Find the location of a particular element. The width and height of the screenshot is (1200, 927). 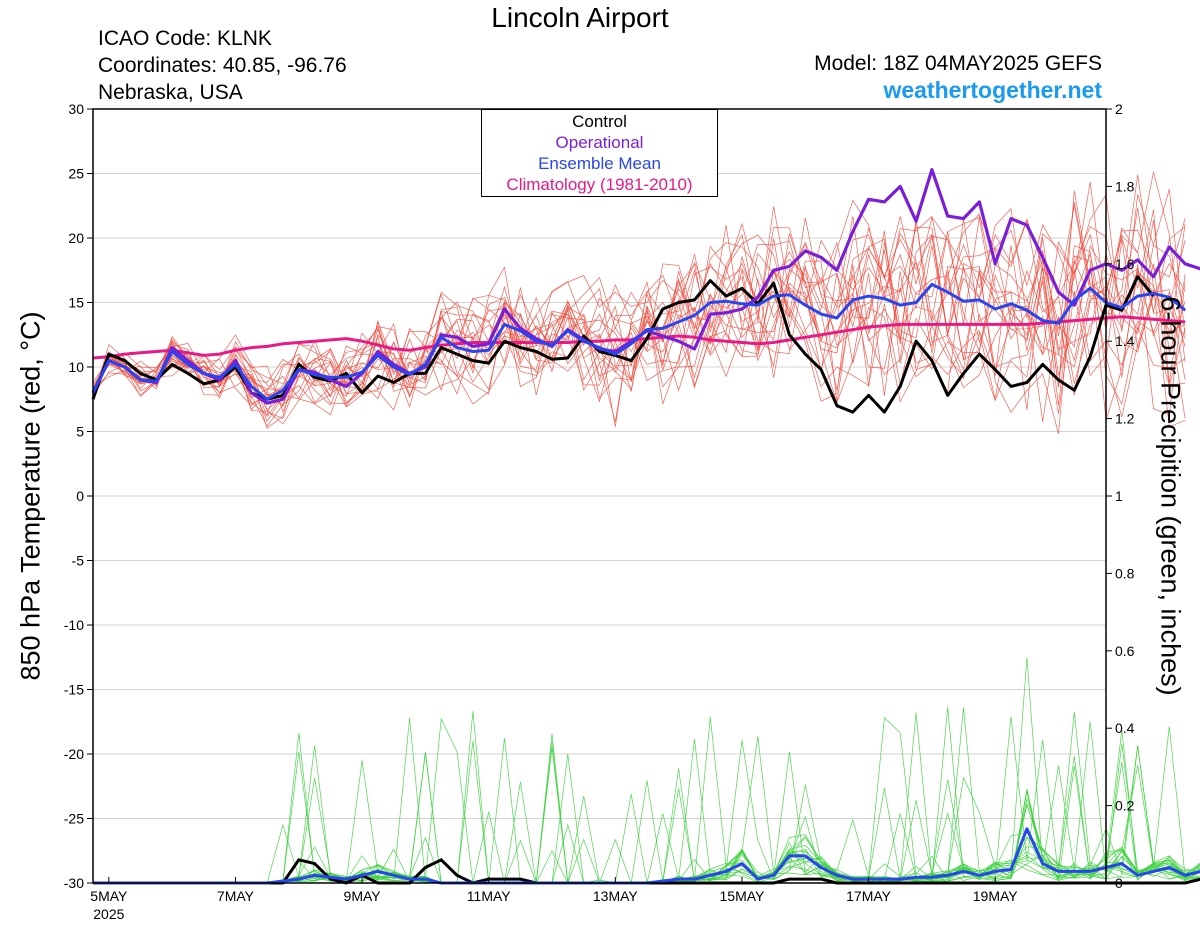

y-tick-label: 10 is located at coordinates (76, 367).